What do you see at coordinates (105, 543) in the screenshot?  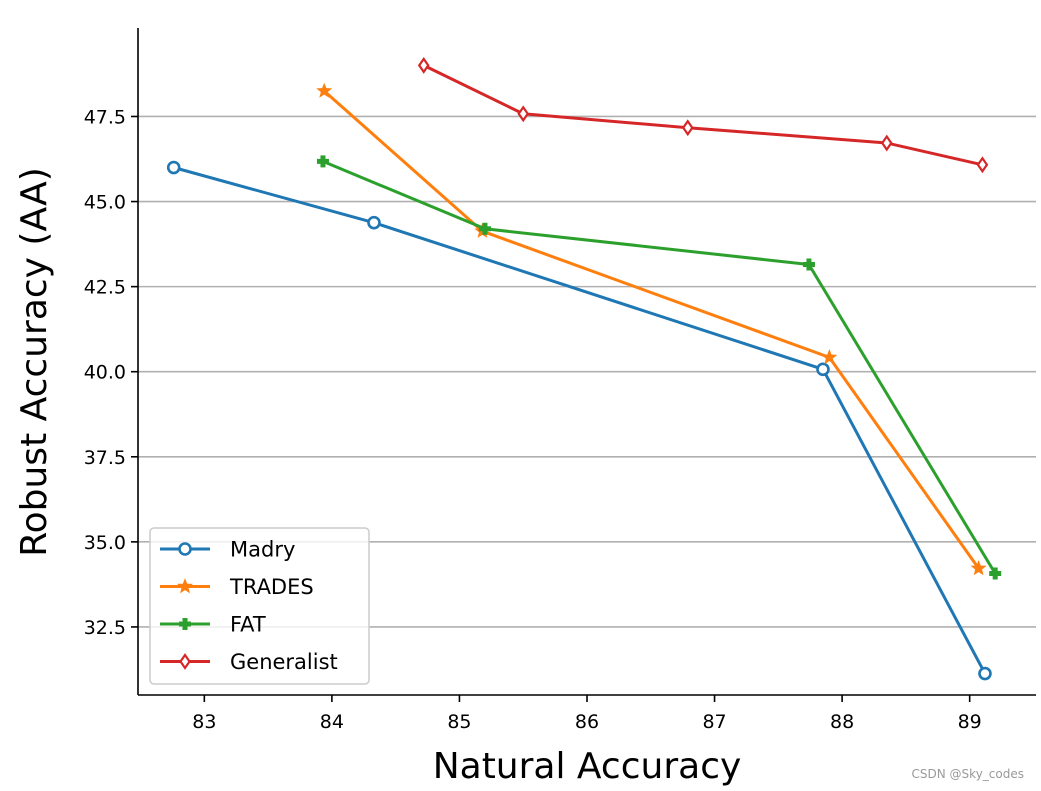 I see `y-tick-label: 35.0` at bounding box center [105, 543].